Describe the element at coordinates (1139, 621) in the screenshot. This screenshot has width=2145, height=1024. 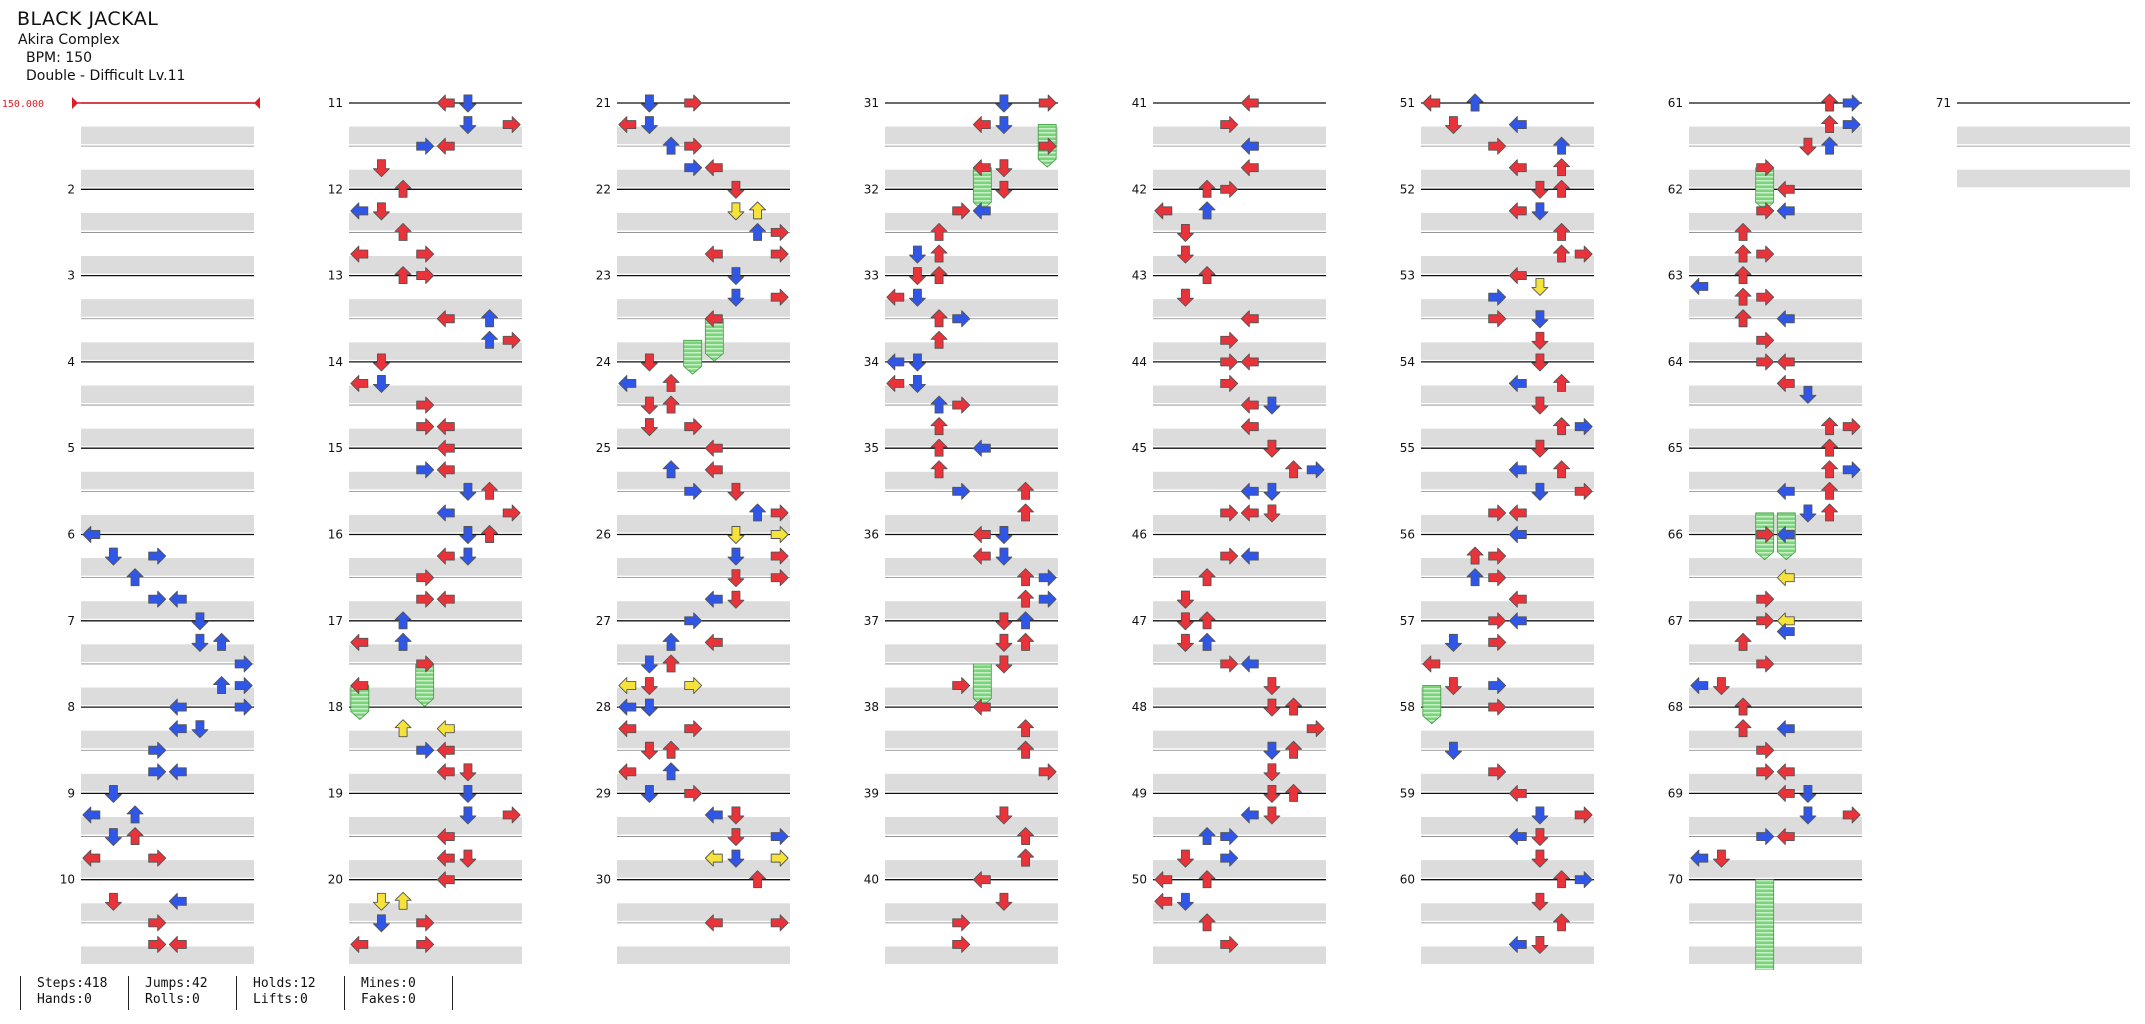
I see `measure-number: 47` at that location.